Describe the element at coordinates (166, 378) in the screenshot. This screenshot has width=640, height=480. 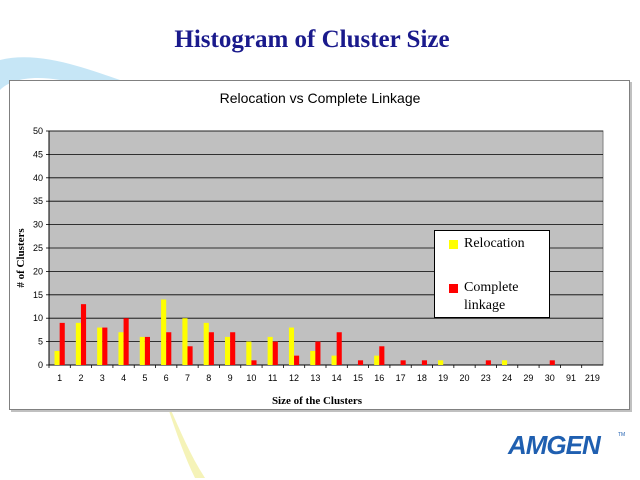
I see `x-tick-label-6: 6` at that location.